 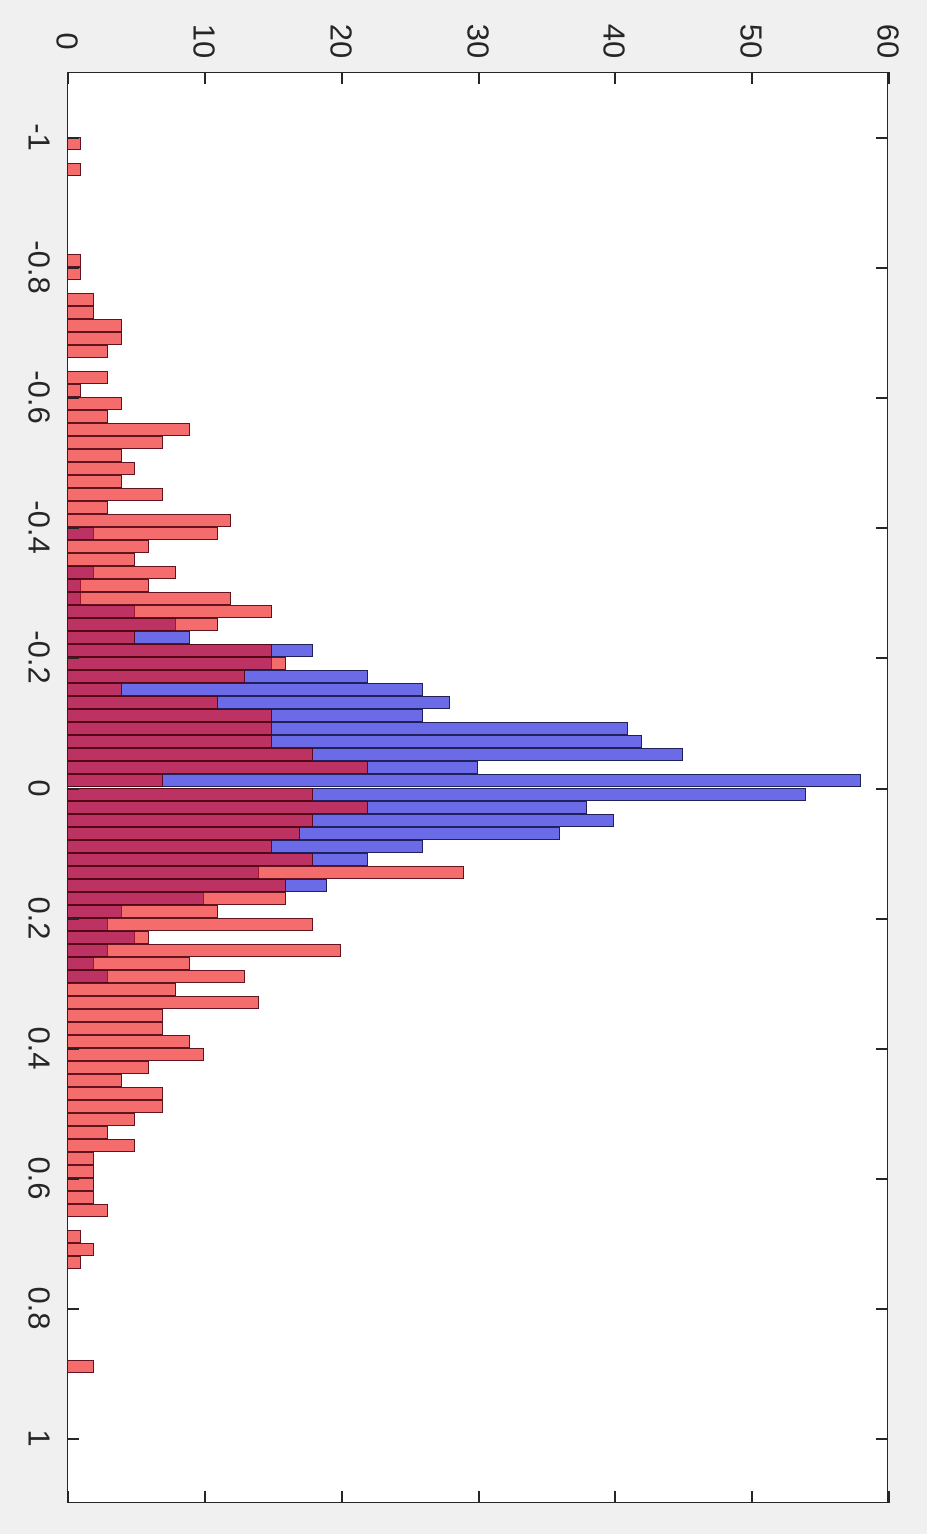 I want to click on position-axis-tick-label: -0.6, so click(x=39, y=397).